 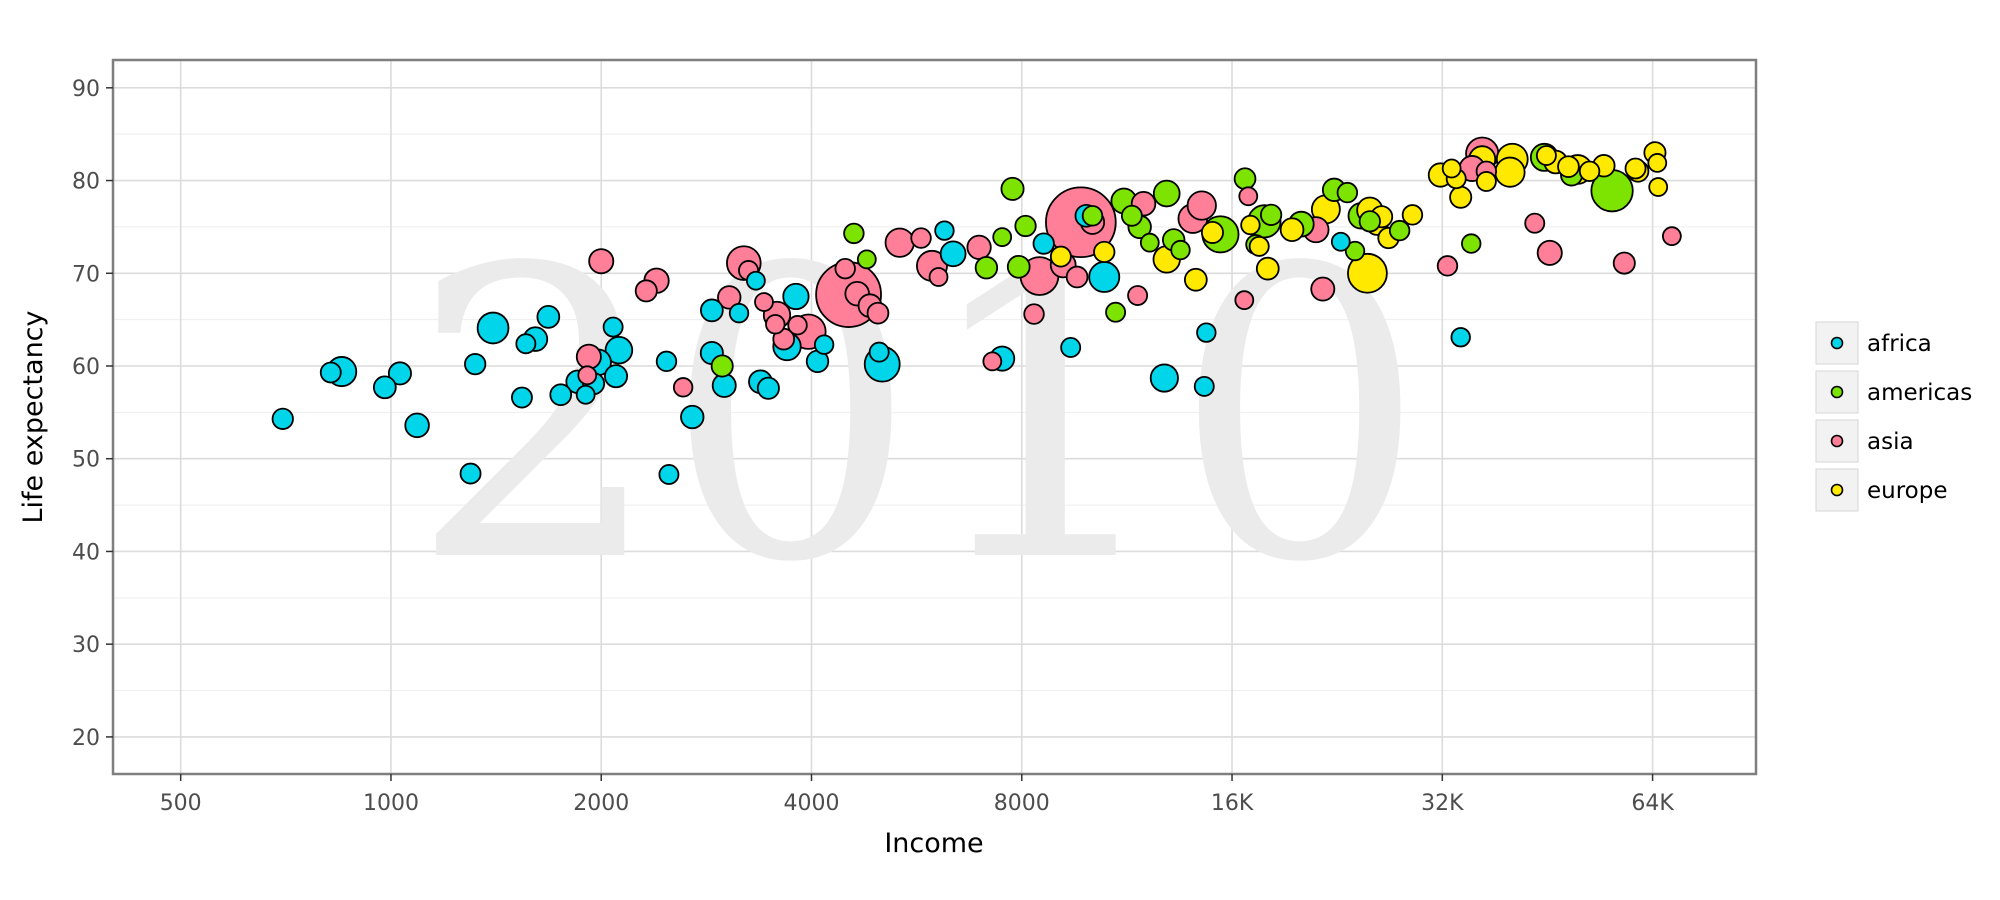 What do you see at coordinates (86, 460) in the screenshot?
I see `y-tick-label: 50` at bounding box center [86, 460].